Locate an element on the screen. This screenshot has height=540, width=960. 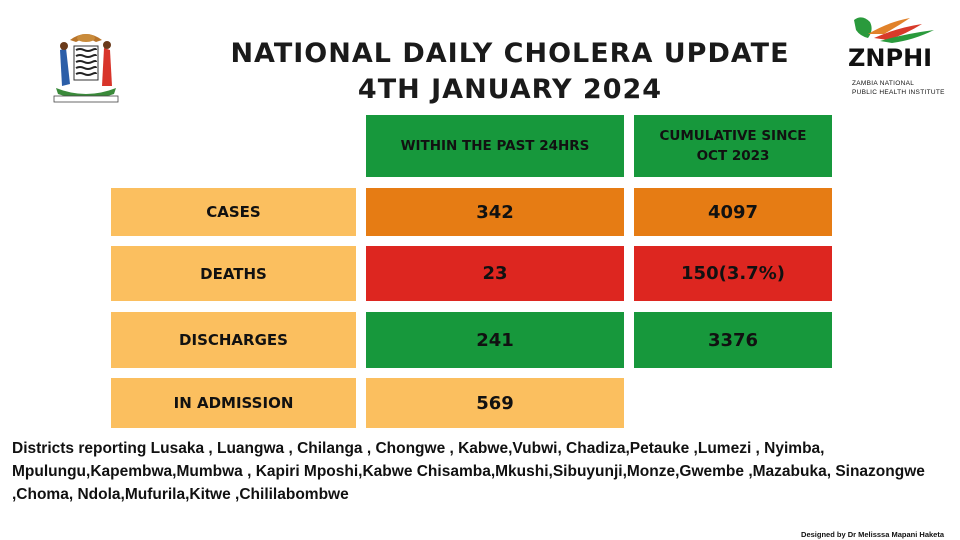
row-label-cases: CASES is located at coordinates (233, 212).